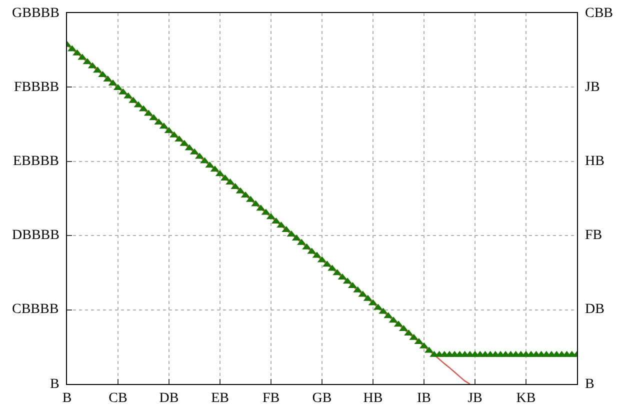  What do you see at coordinates (593, 235) in the screenshot?
I see `text: FB` at bounding box center [593, 235].